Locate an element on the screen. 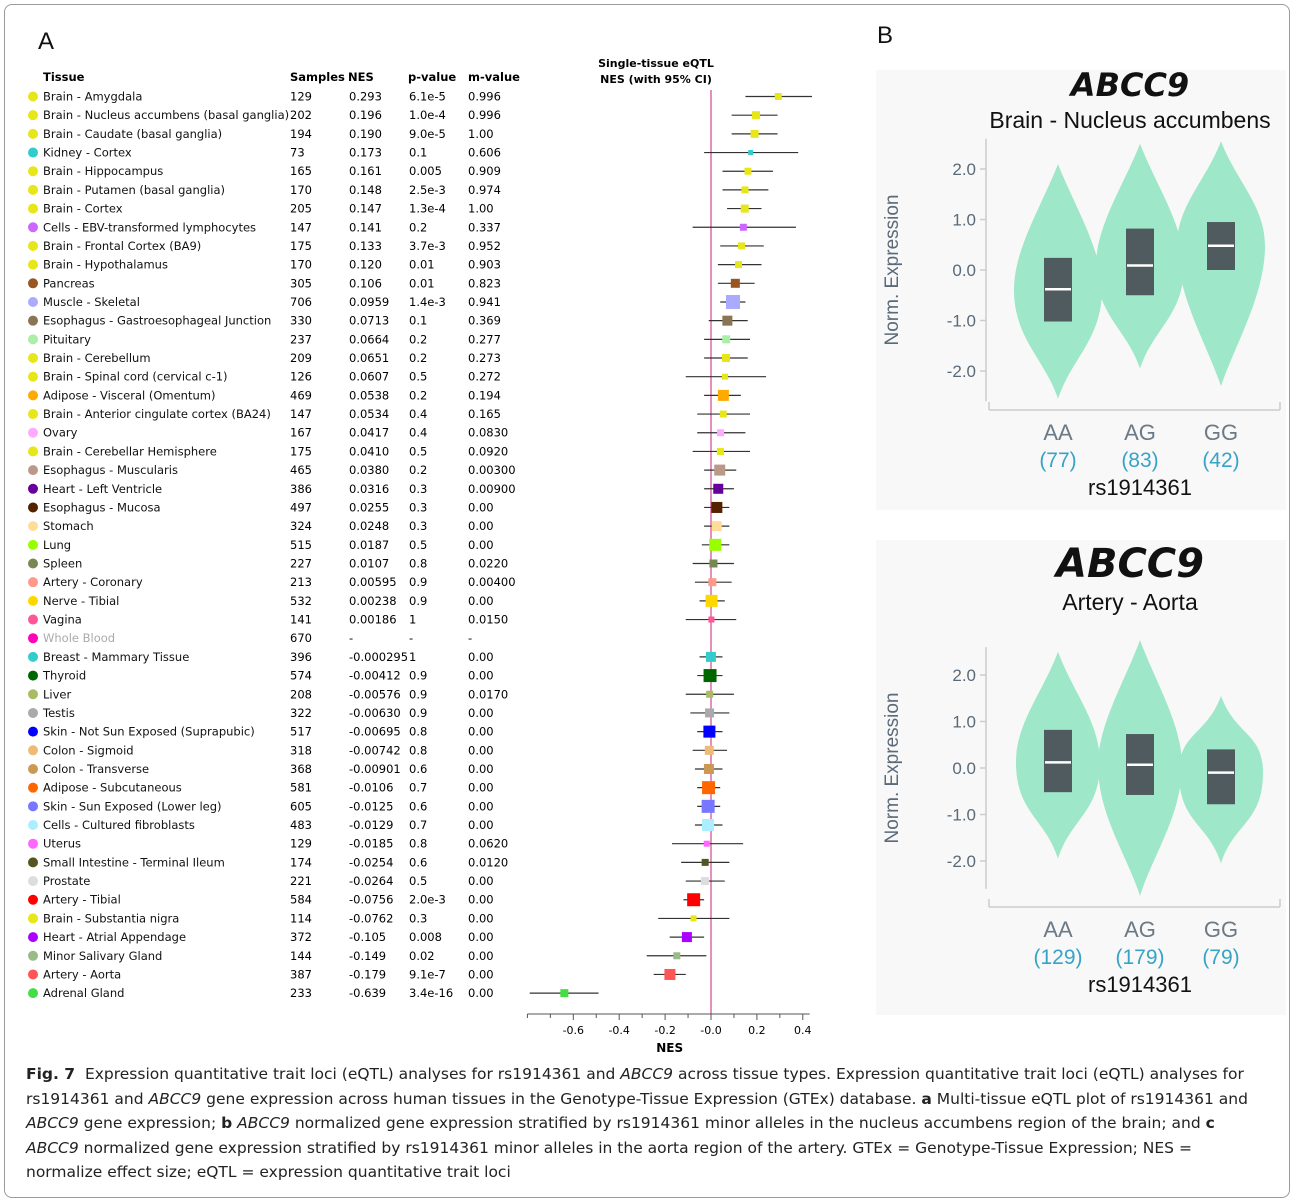 The height and width of the screenshot is (1204, 1295). y-tick-label: -1.0 is located at coordinates (961, 815).